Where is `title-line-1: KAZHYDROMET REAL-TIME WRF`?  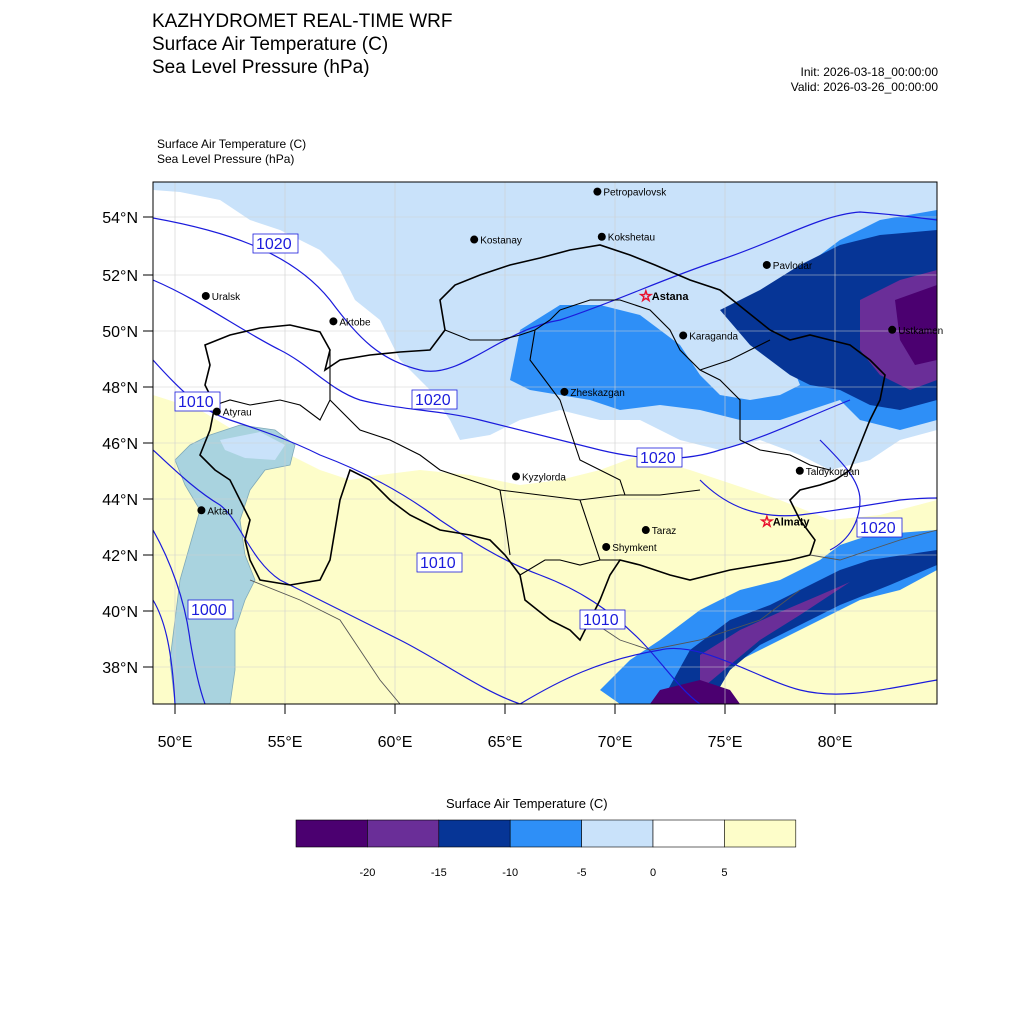
title-line-1: KAZHYDROMET REAL-TIME WRF is located at coordinates (302, 21).